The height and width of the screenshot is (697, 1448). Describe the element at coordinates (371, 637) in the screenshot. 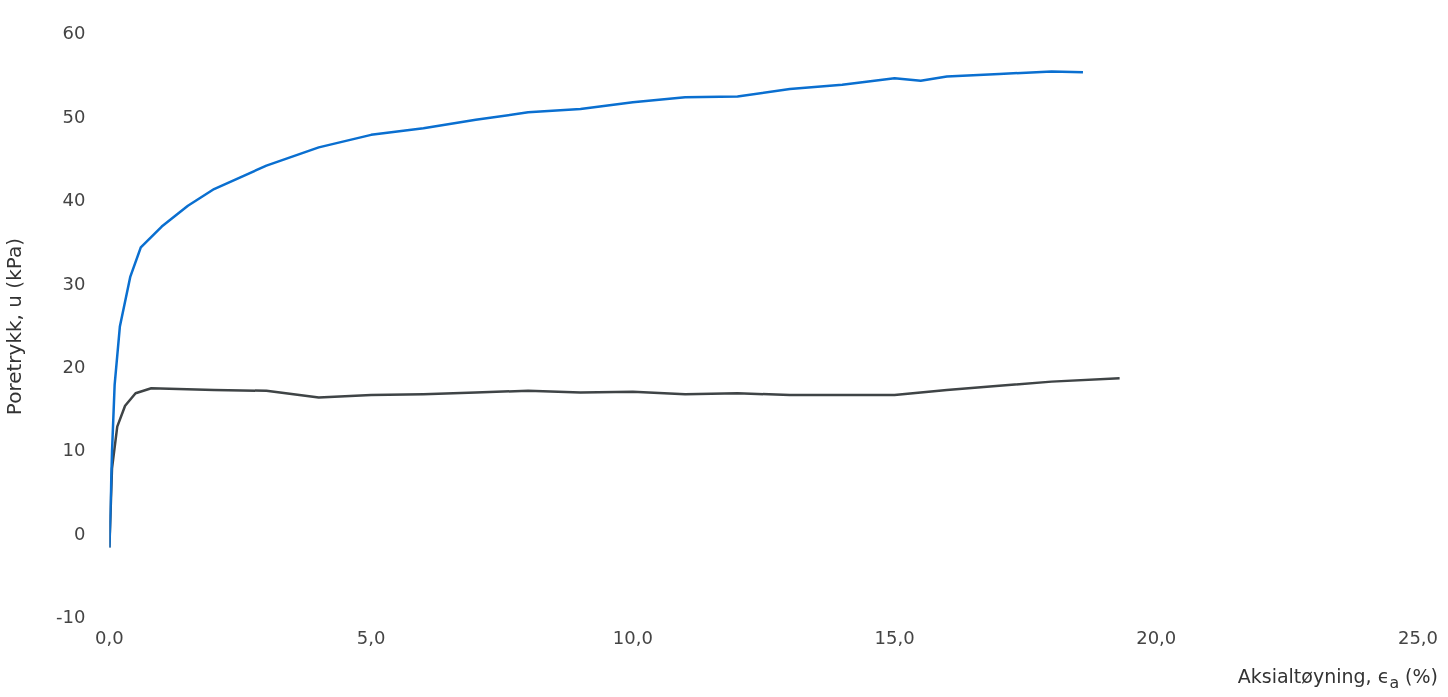

I see `x-tick-label: 5,0` at that location.